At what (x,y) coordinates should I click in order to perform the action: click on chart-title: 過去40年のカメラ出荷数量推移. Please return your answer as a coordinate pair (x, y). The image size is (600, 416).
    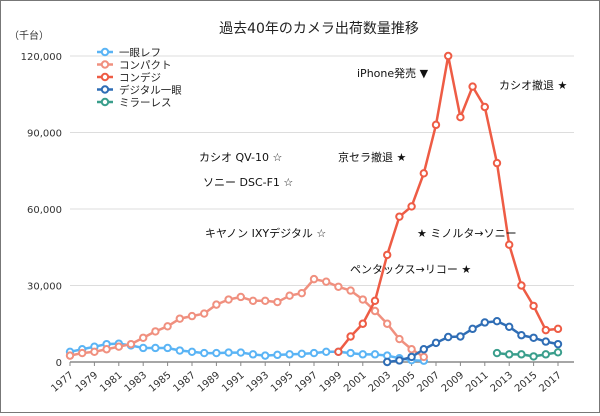
    Looking at the image, I should click on (319, 29).